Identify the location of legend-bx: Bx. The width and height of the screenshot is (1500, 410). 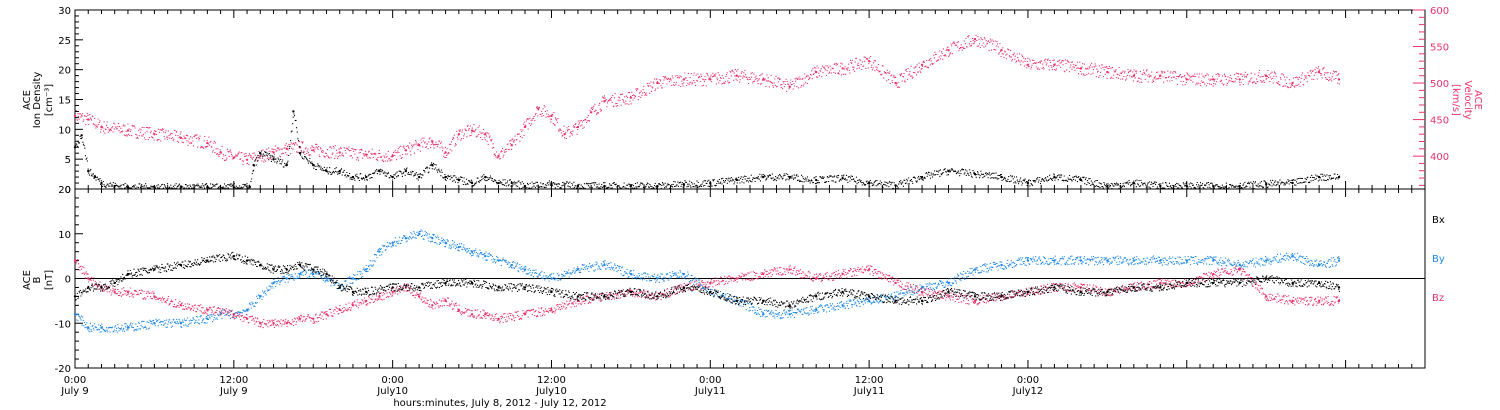
(1438, 220).